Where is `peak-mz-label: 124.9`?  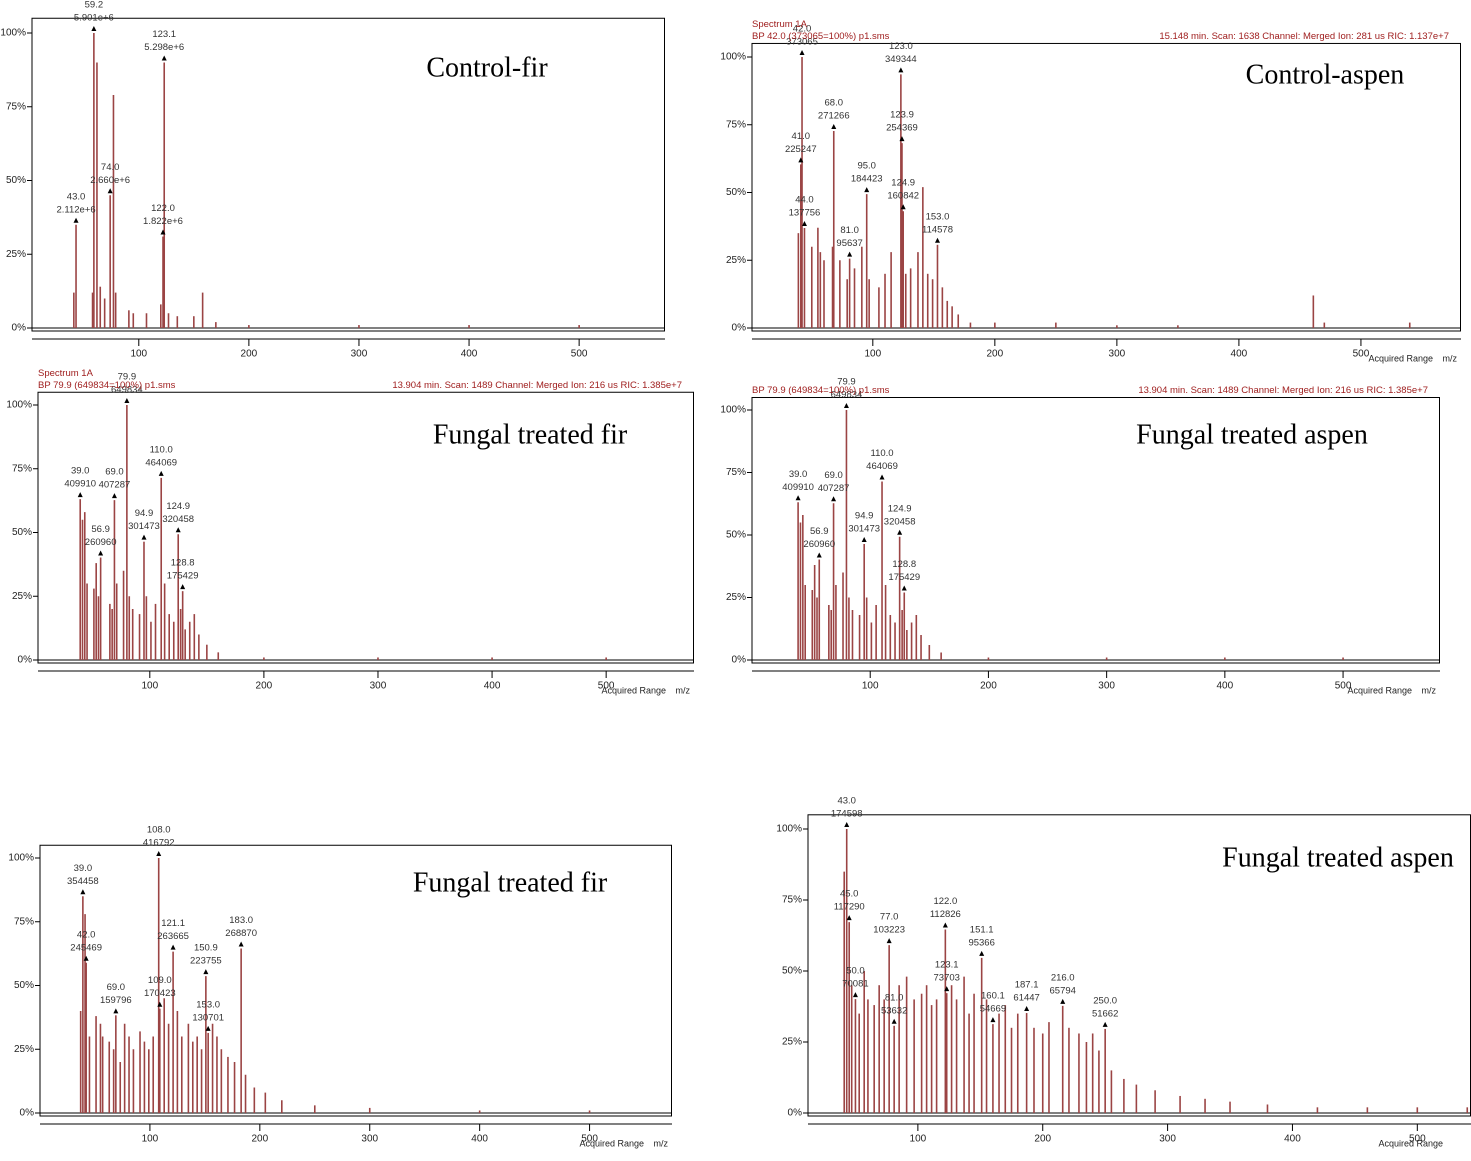 peak-mz-label: 124.9 is located at coordinates (900, 508).